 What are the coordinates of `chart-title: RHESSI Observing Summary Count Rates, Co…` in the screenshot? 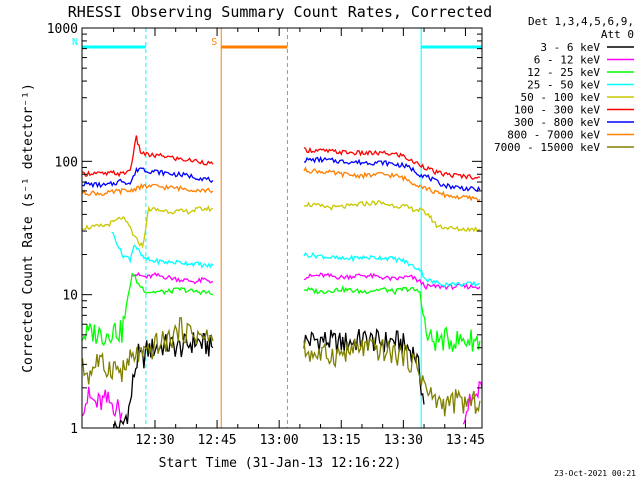 It's located at (280, 12).